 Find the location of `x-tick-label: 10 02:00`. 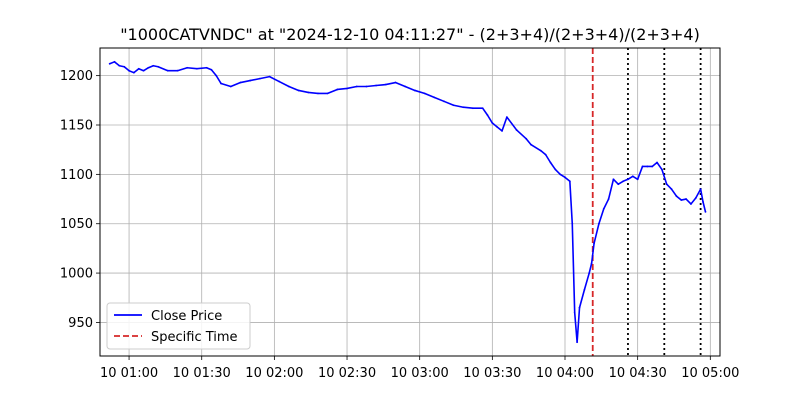

x-tick-label: 10 02:00 is located at coordinates (274, 373).